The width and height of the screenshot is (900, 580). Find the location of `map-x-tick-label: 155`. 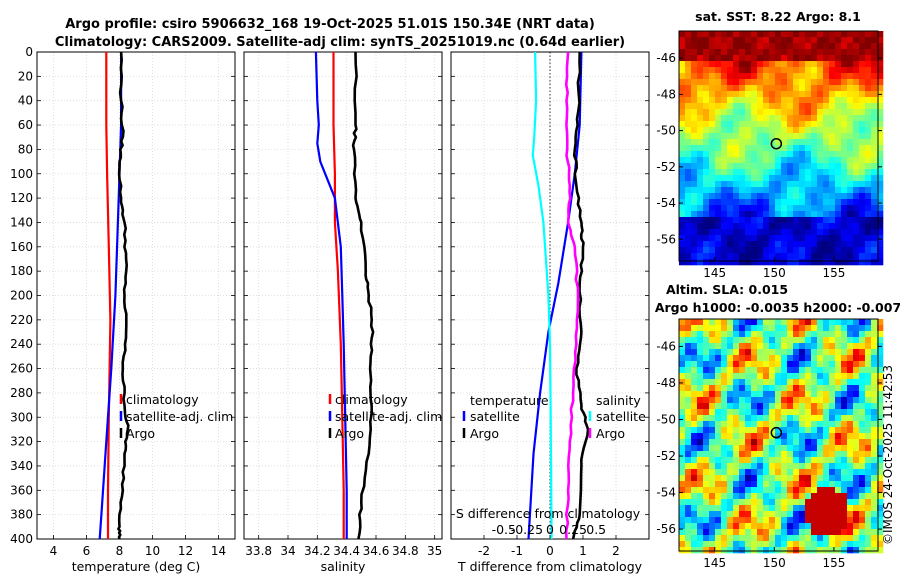

map-x-tick-label: 155 is located at coordinates (833, 563).